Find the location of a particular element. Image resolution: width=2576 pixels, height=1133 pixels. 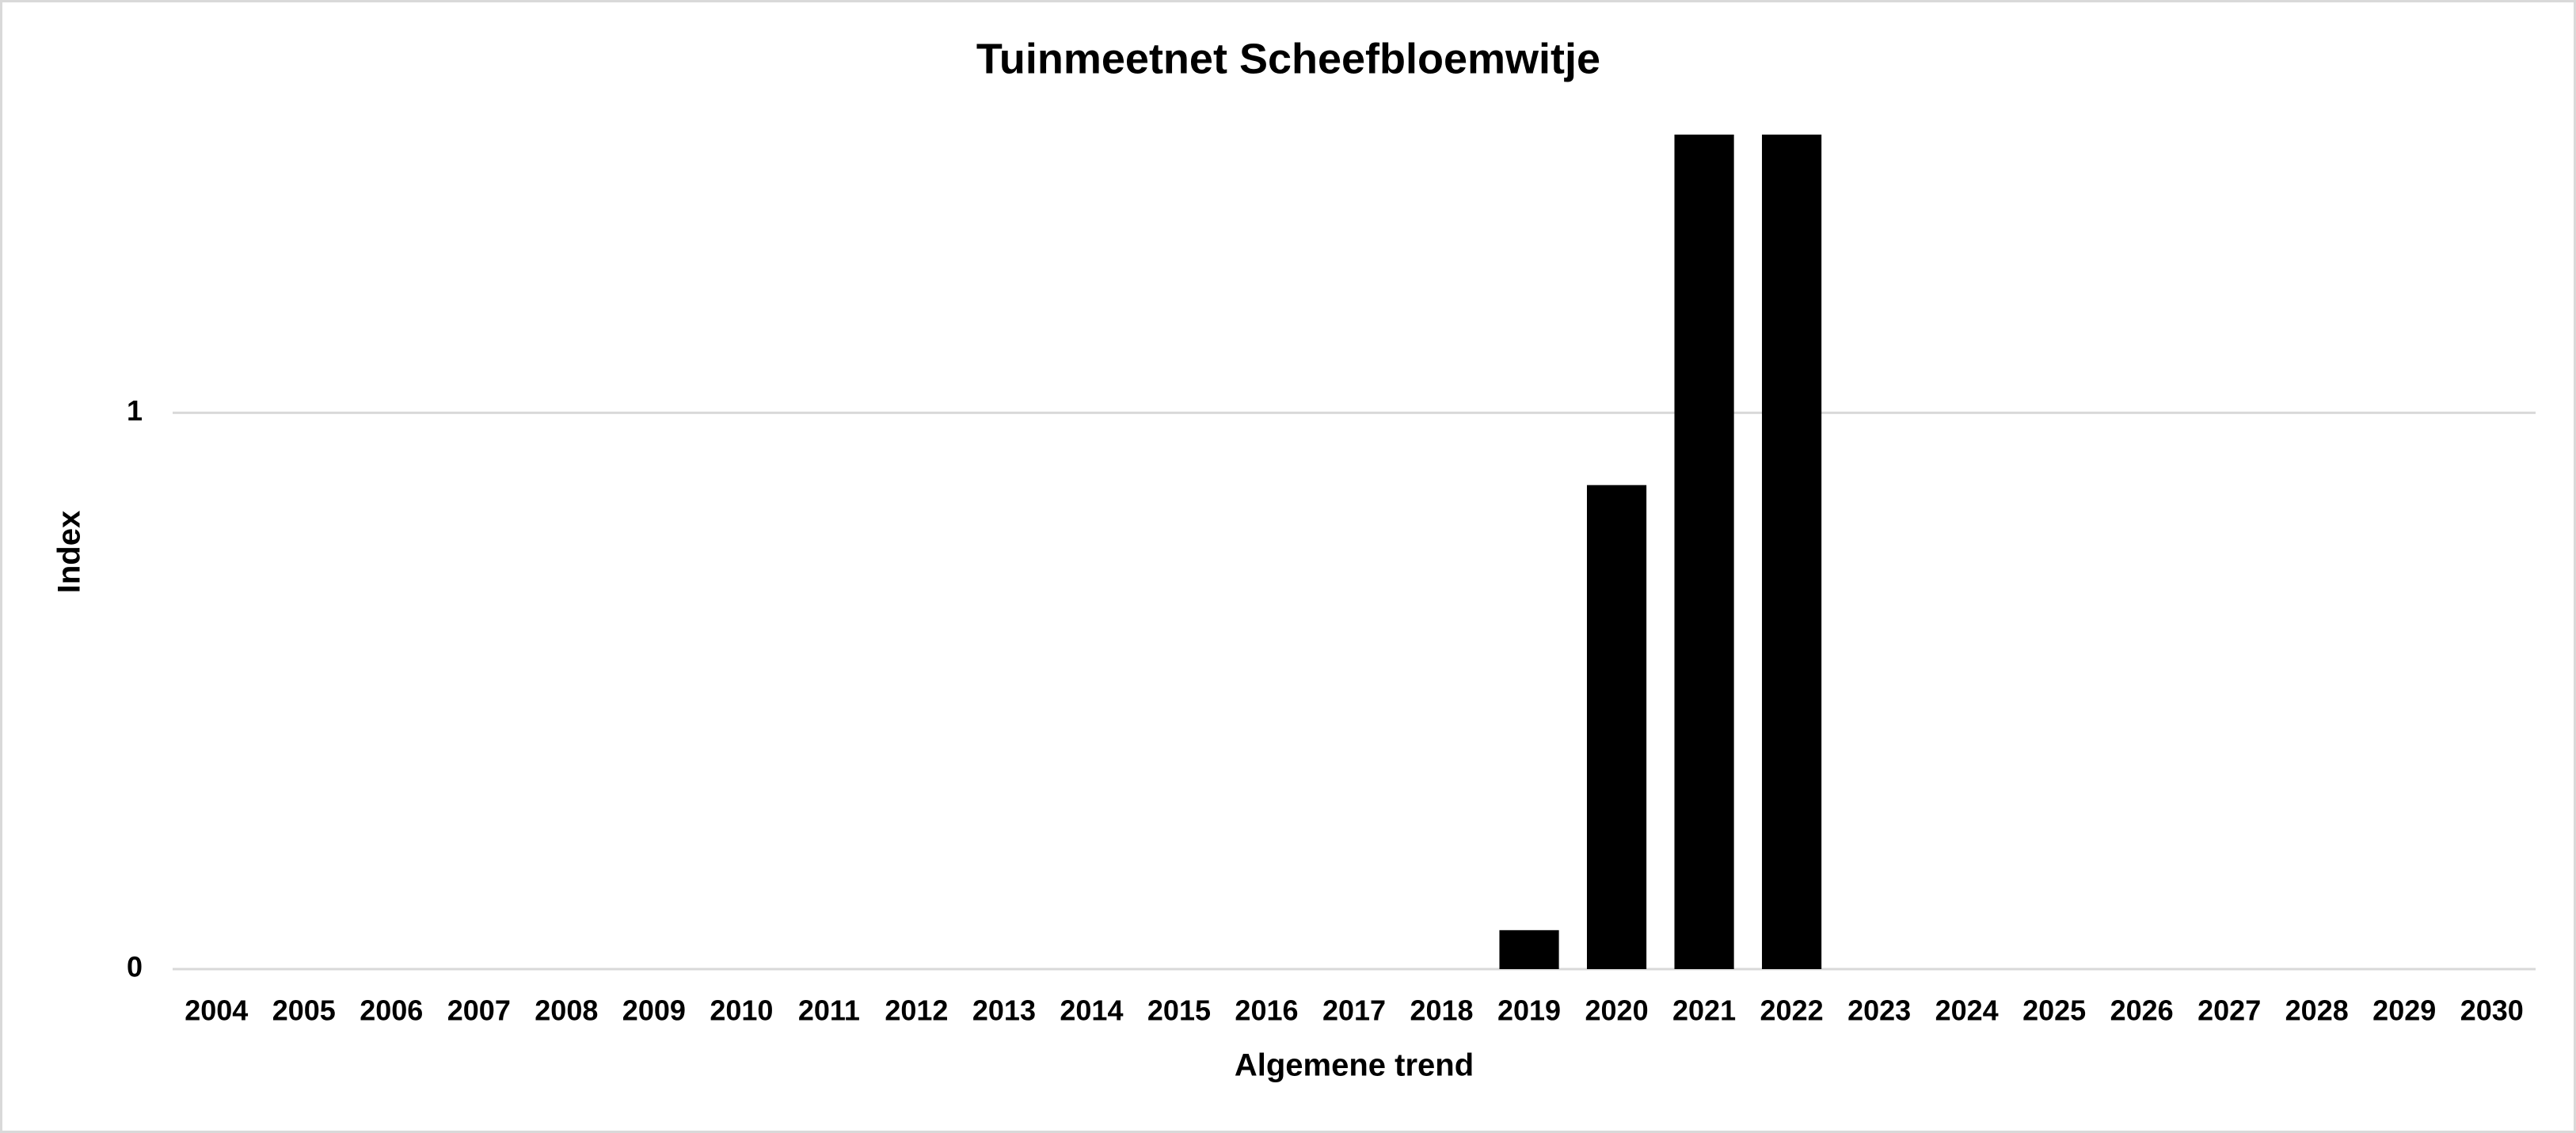

y-axis-label: Index is located at coordinates (69, 552).